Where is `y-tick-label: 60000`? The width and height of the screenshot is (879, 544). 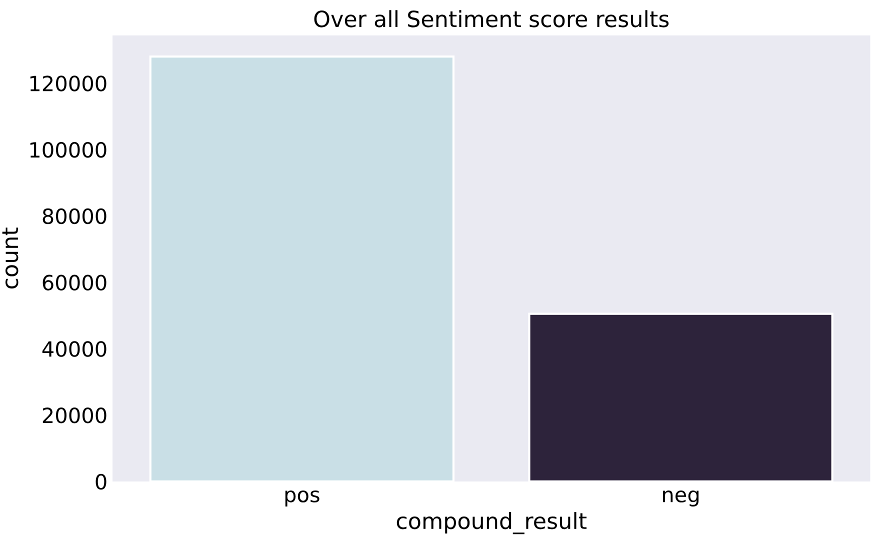
y-tick-label: 60000 is located at coordinates (74, 282).